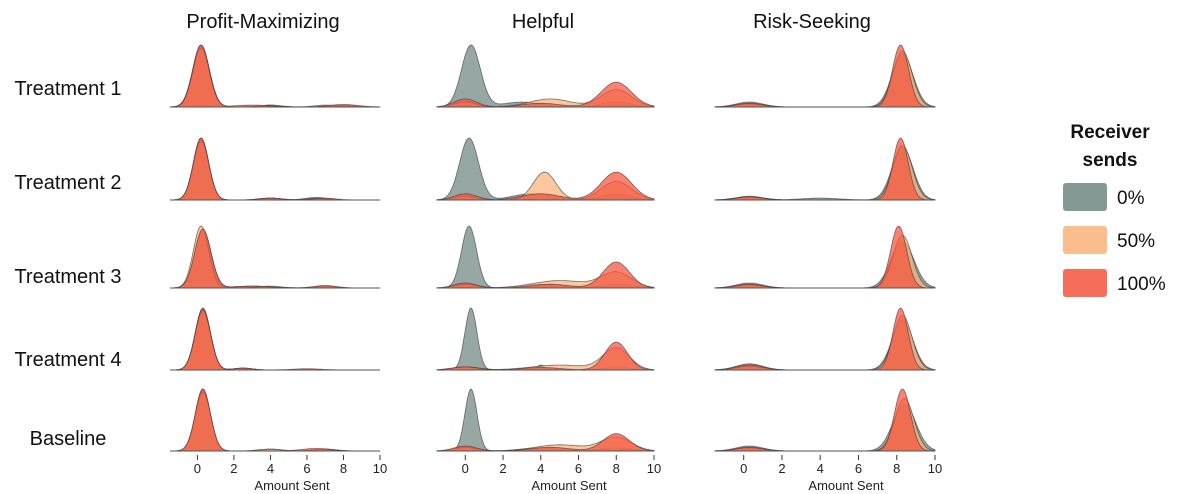 This screenshot has height=494, width=1179. Describe the element at coordinates (1131, 198) in the screenshot. I see `legend-label-0pct: 0%` at that location.